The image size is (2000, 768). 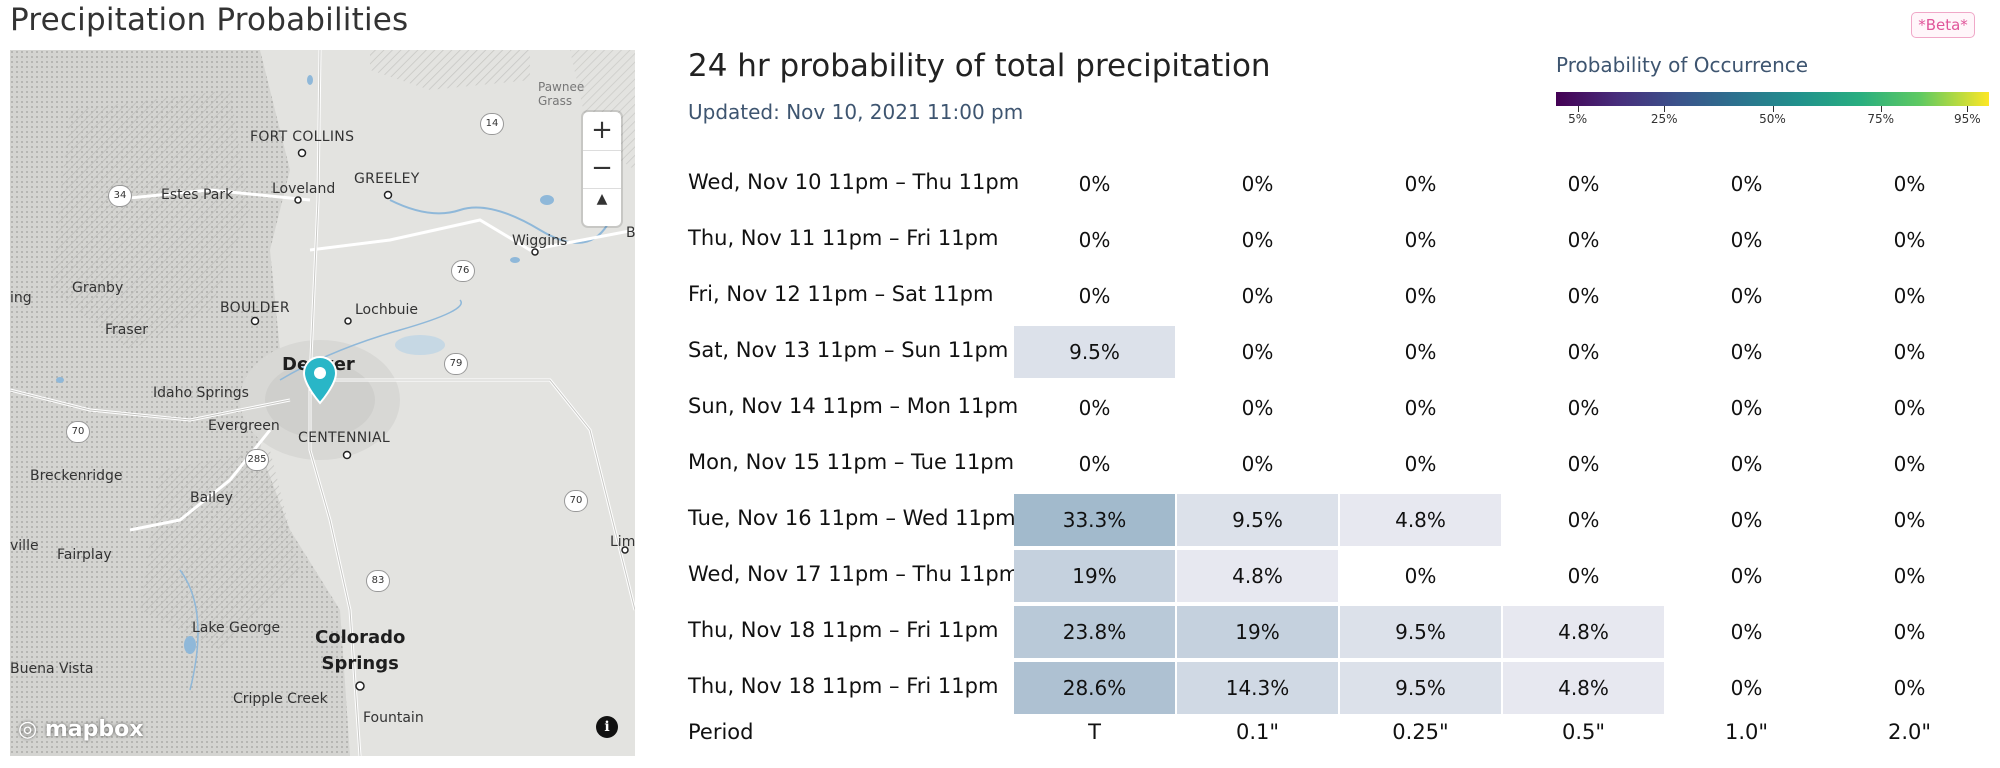 I want to click on route-shield: 34, so click(x=120, y=196).